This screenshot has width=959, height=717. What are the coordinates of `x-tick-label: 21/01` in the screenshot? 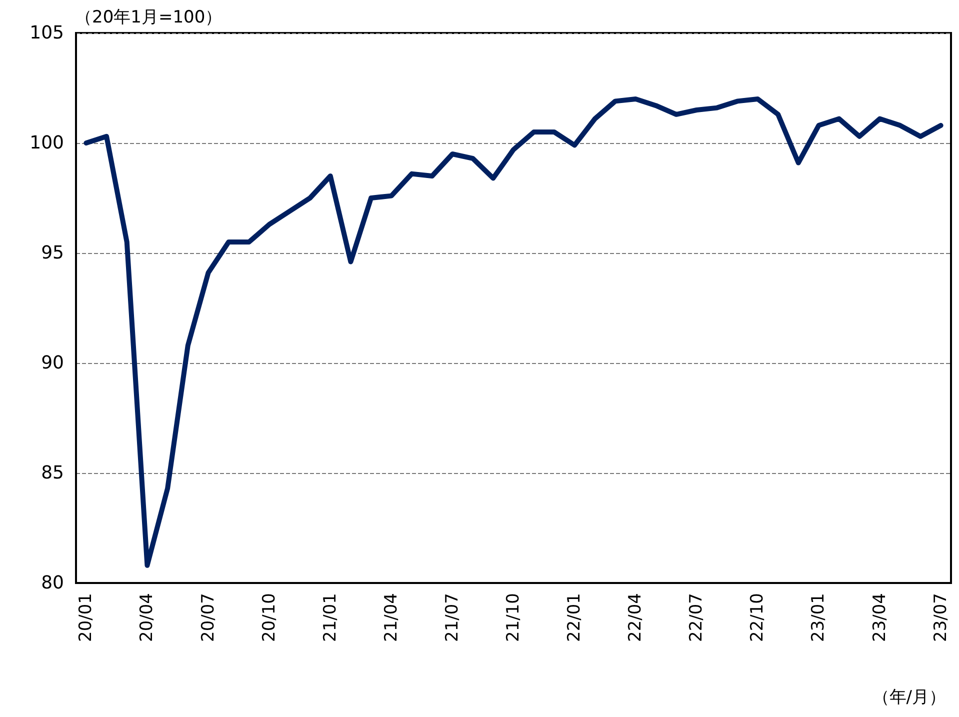 It's located at (330, 617).